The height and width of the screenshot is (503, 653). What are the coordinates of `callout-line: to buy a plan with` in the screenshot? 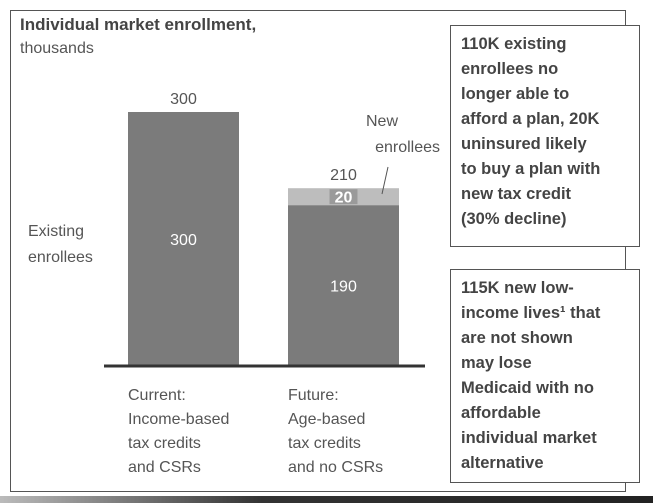 It's located at (531, 169).